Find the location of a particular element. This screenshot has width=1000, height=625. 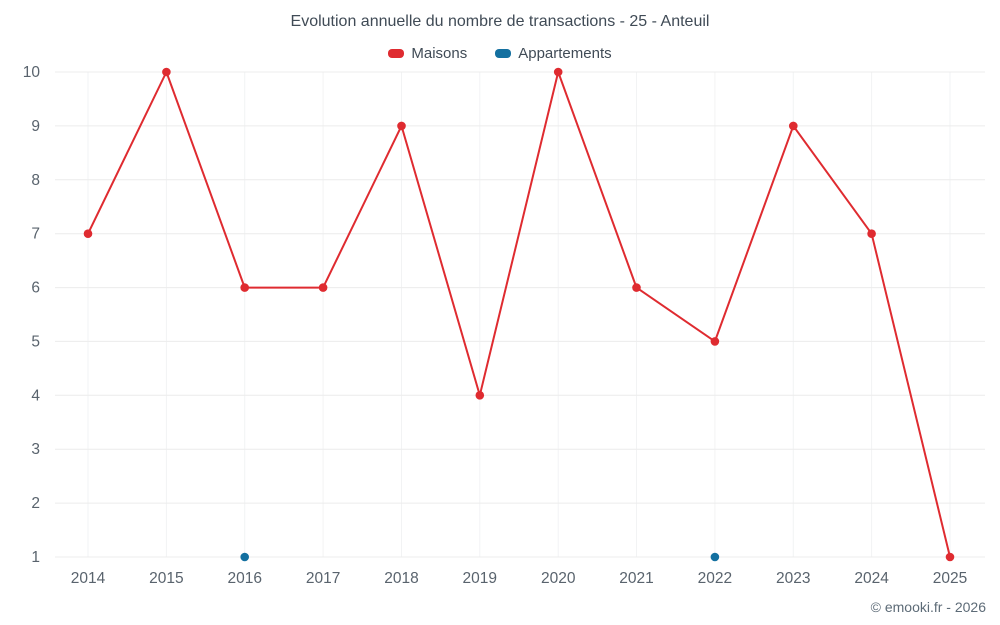

point-maisons-2018 is located at coordinates (401, 126).